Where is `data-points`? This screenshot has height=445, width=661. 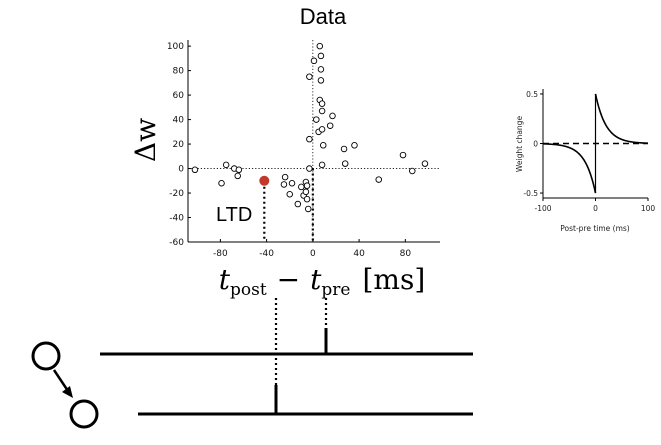 data-points is located at coordinates (310, 127).